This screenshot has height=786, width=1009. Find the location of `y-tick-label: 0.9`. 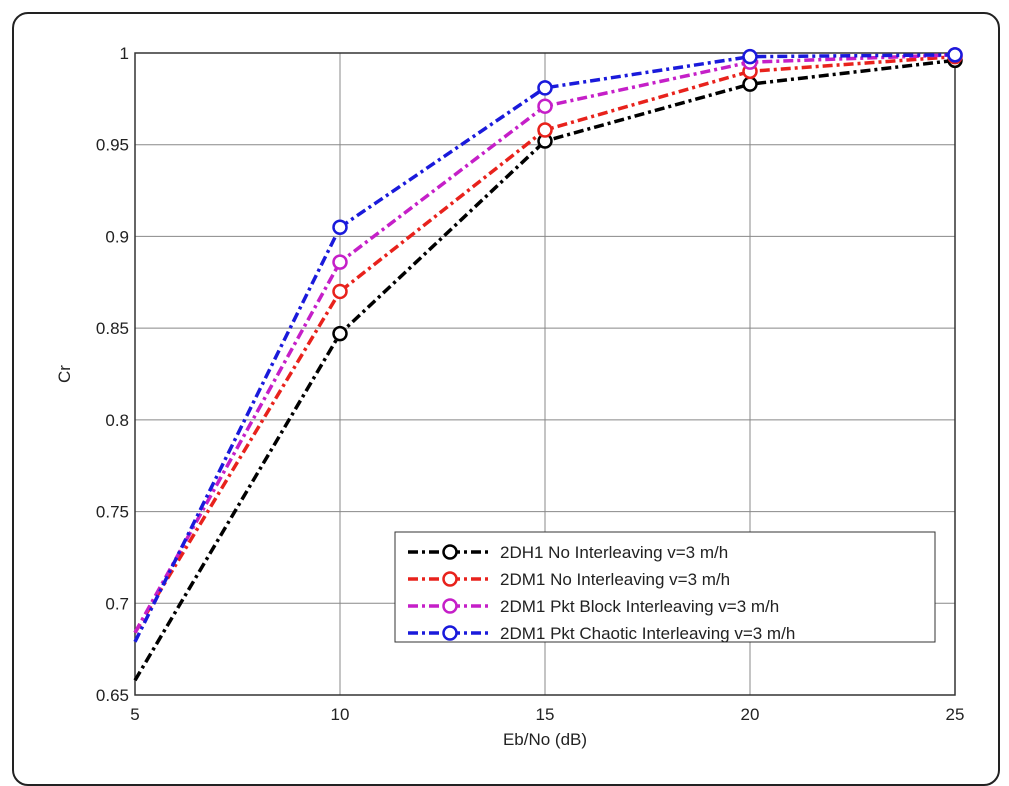

y-tick-label: 0.9 is located at coordinates (117, 236).